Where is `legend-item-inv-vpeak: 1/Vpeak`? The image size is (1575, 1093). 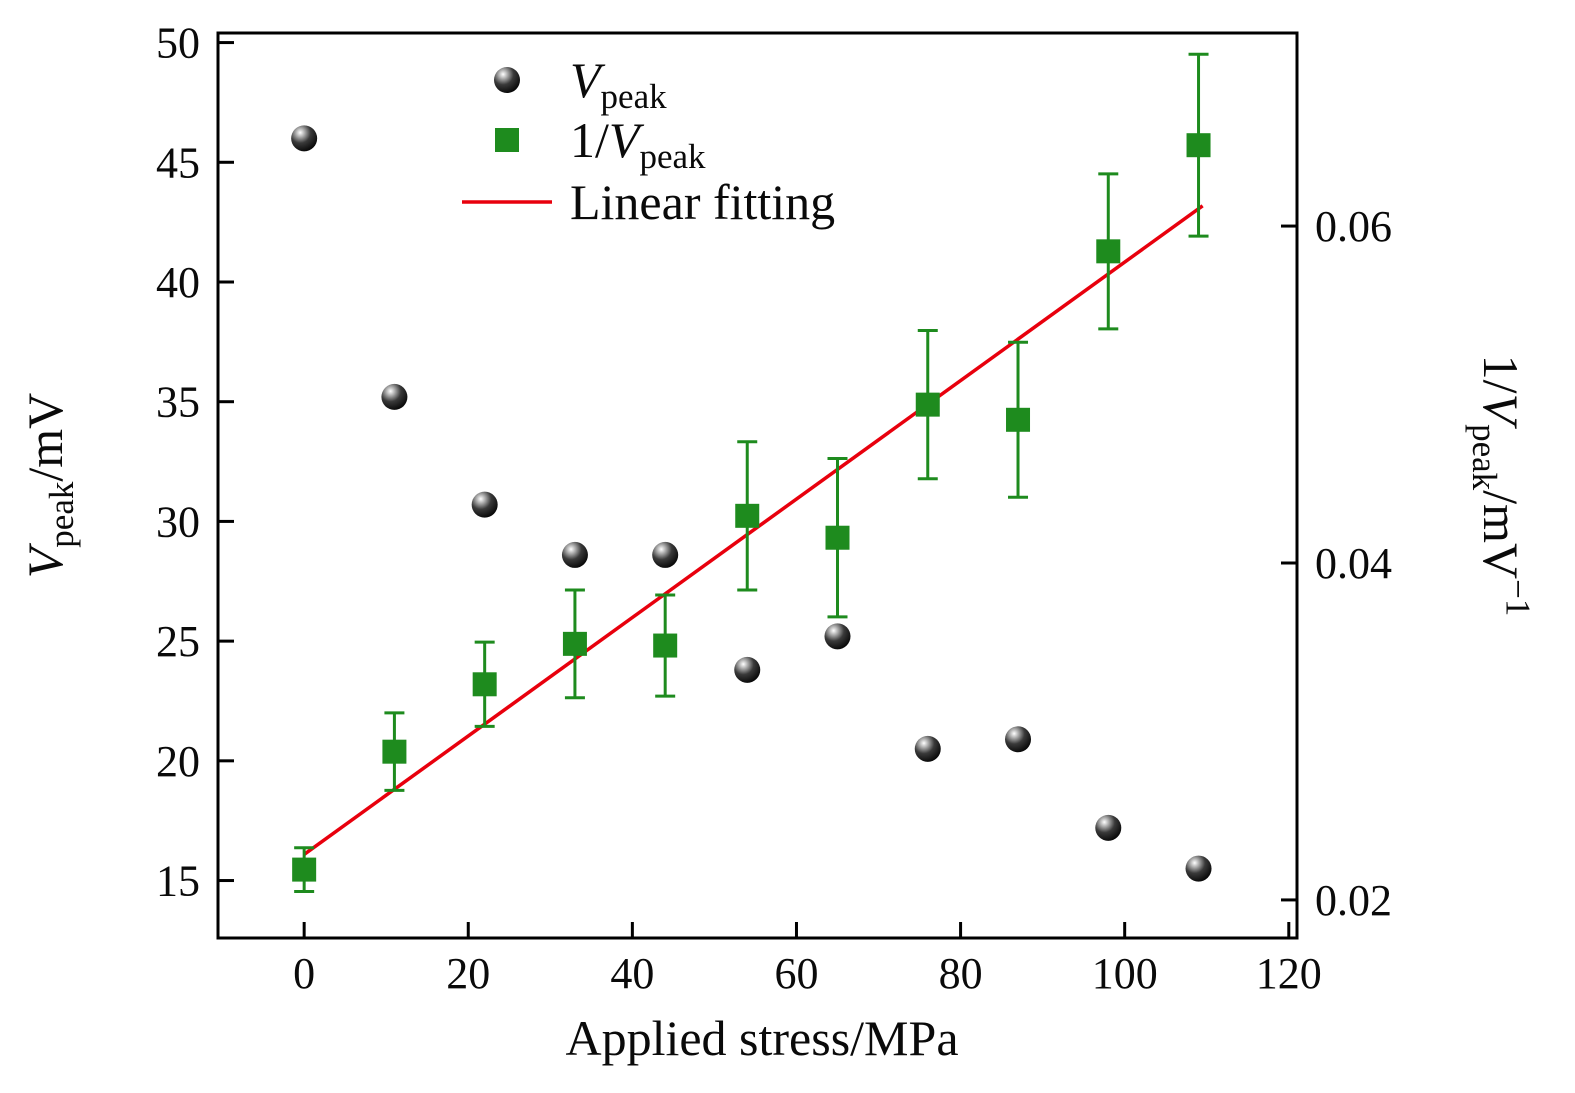
legend-item-inv-vpeak: 1/Vpeak is located at coordinates (600, 144).